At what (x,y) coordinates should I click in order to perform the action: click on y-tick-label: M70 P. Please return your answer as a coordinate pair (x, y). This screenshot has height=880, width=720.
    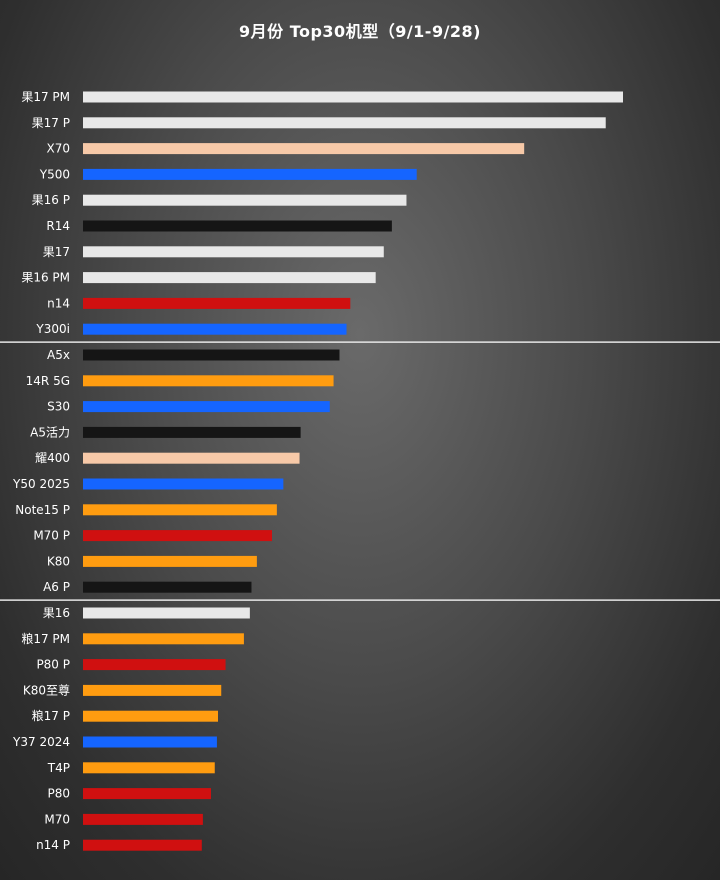
    Looking at the image, I should click on (51, 536).